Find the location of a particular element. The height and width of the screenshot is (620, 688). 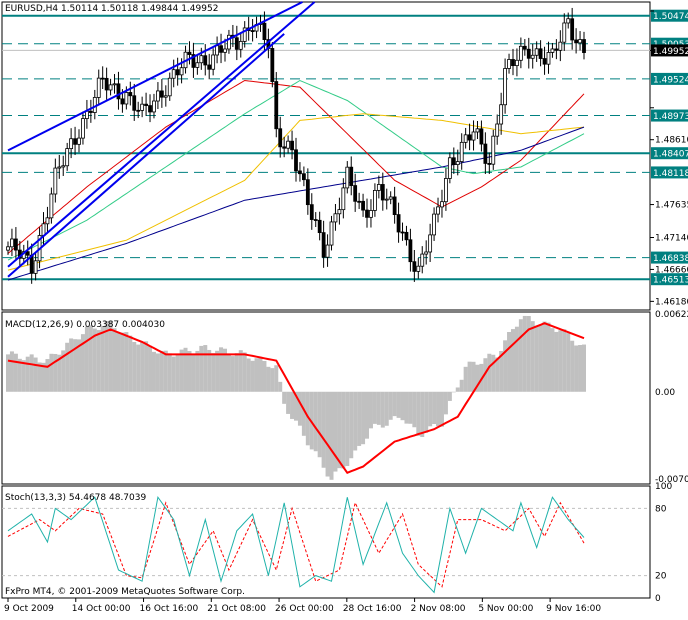

time-tick-label: 28 Oct 16:00 is located at coordinates (372, 609).